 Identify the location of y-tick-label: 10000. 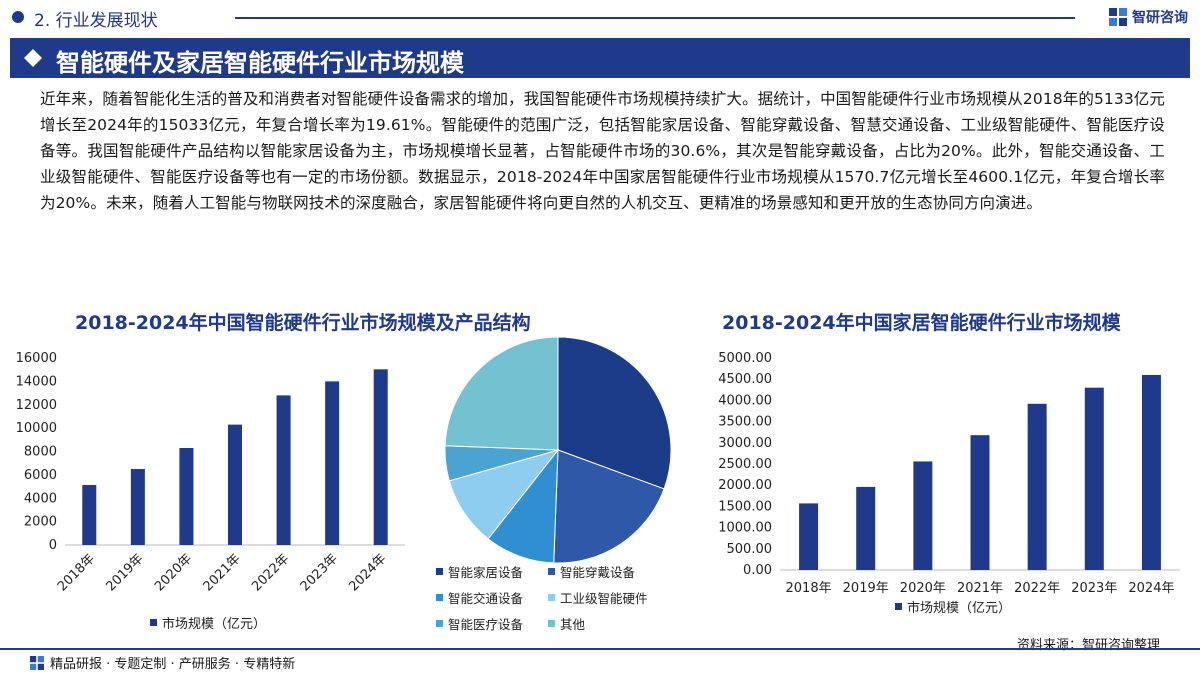
(36, 428).